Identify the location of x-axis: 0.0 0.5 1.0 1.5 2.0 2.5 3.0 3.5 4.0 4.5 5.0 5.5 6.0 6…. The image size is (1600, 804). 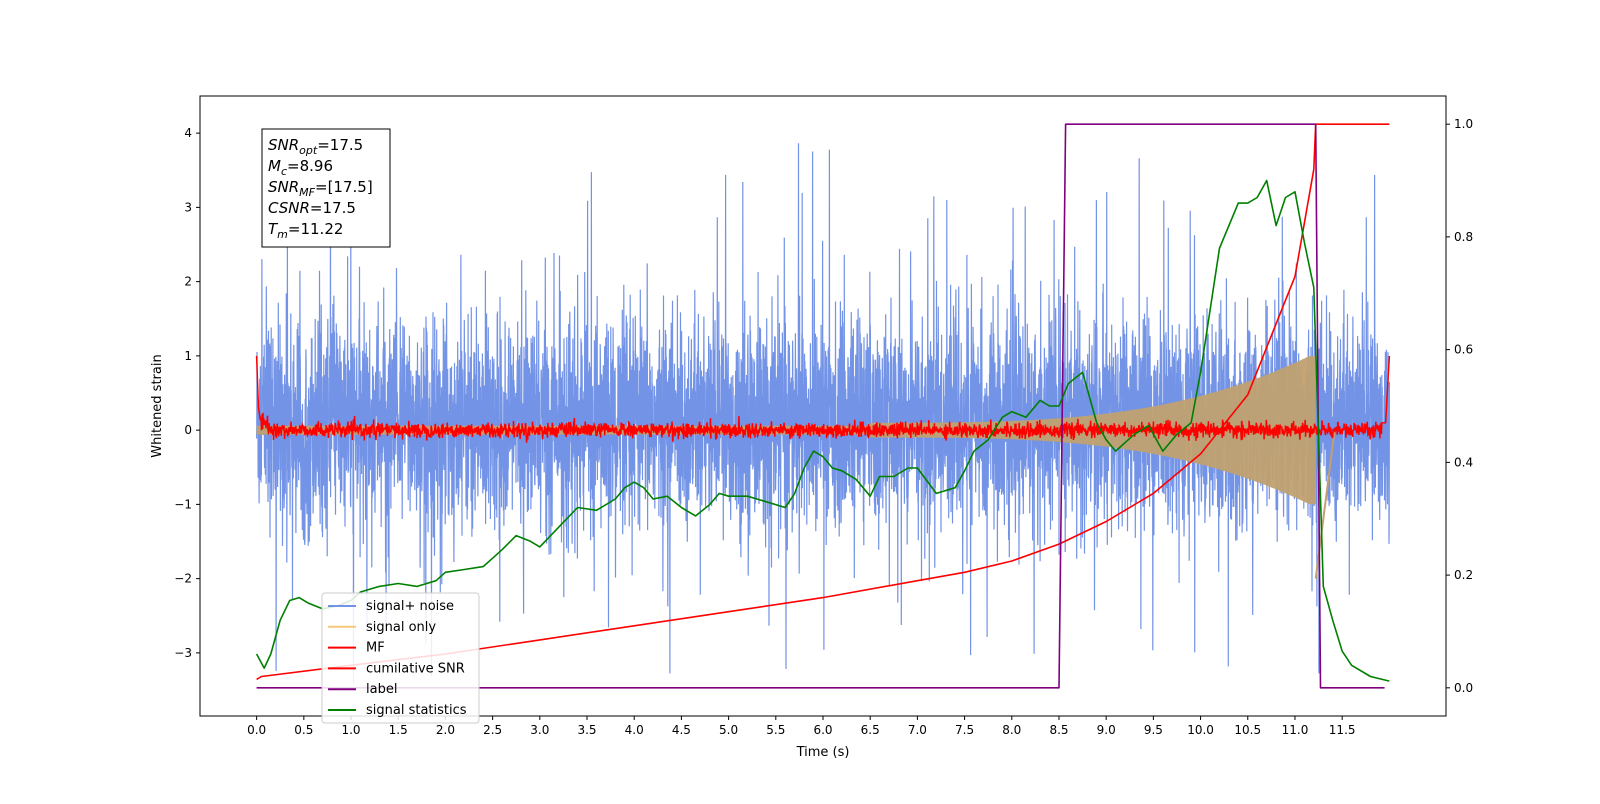
(801, 726).